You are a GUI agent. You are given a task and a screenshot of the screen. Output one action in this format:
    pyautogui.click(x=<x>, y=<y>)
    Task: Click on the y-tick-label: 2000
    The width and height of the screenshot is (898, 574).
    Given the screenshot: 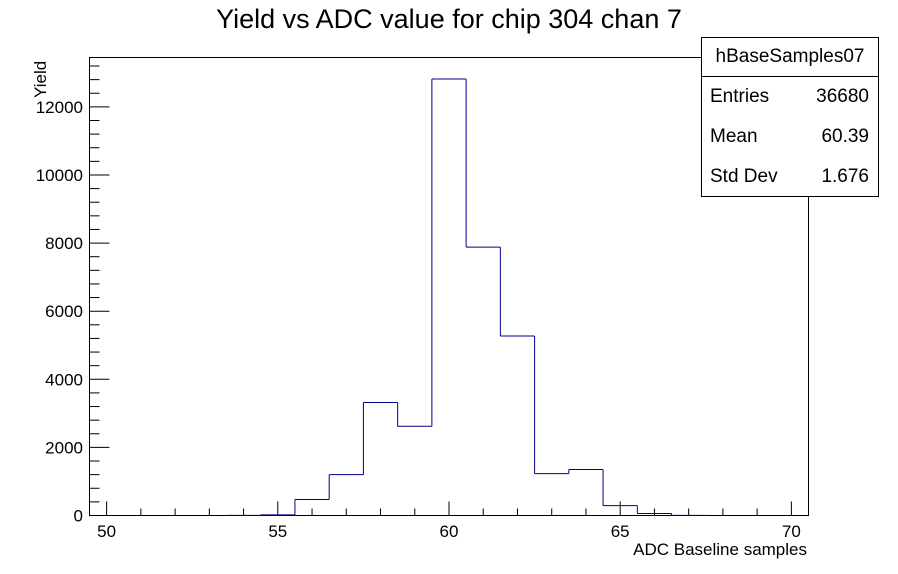 What is the action you would take?
    pyautogui.click(x=64, y=447)
    